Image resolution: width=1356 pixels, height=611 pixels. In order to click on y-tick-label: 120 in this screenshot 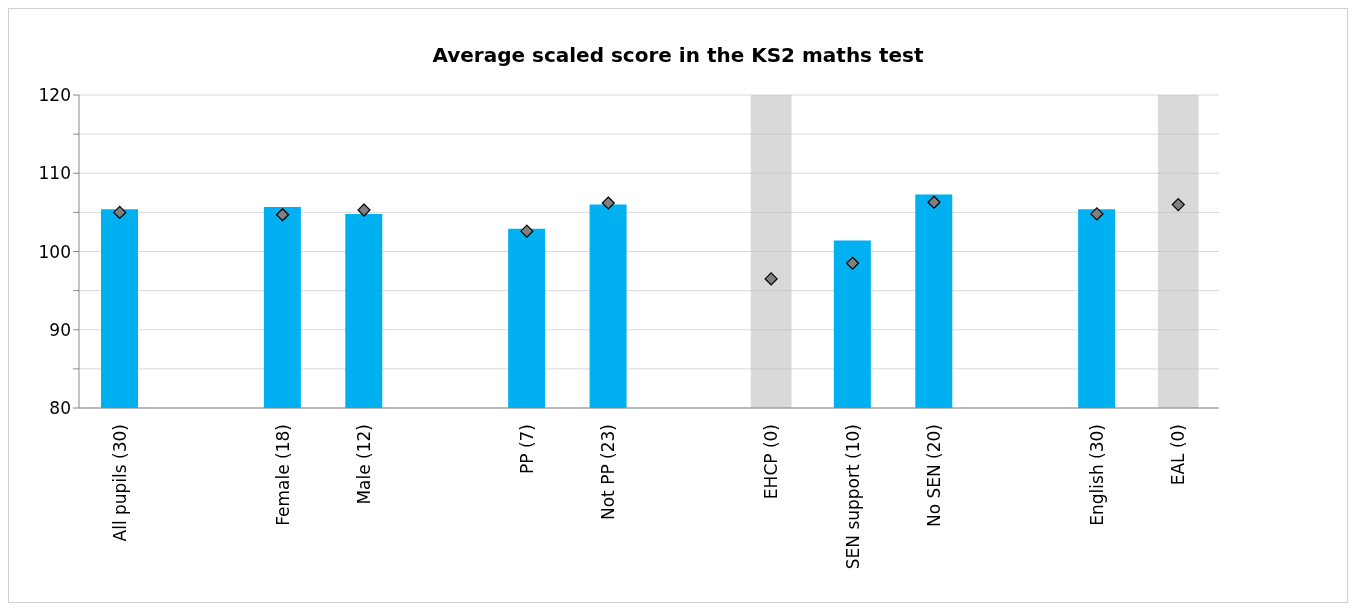, I will do `click(54, 95)`.